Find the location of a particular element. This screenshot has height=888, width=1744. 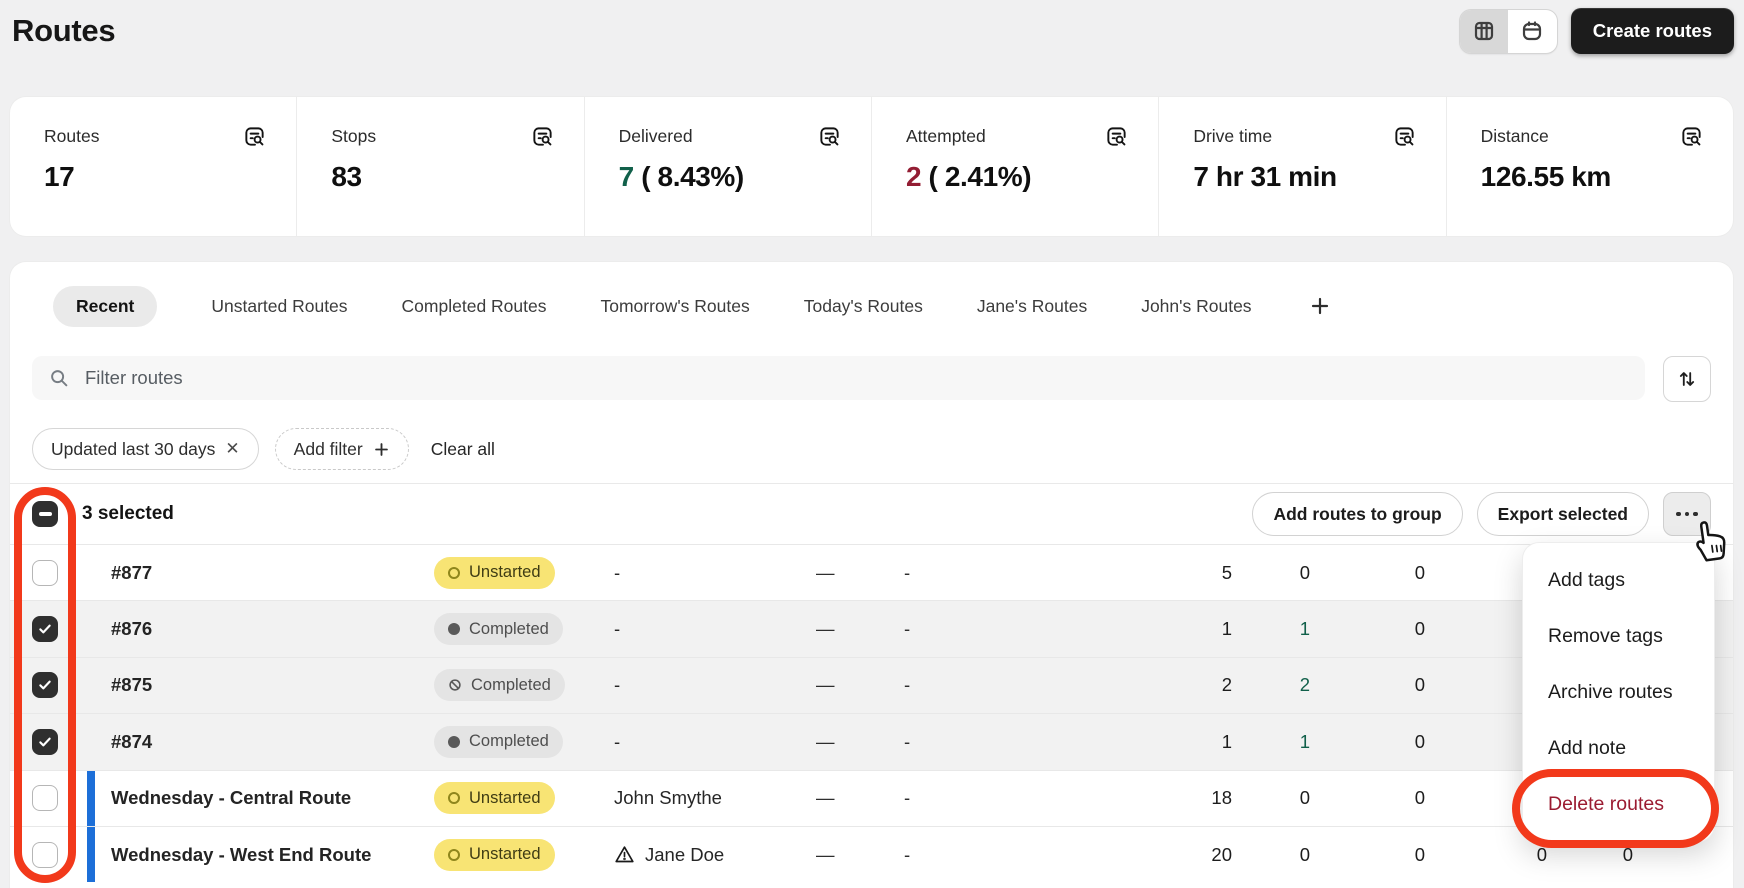

header-actions: Create routes is located at coordinates (1596, 31).